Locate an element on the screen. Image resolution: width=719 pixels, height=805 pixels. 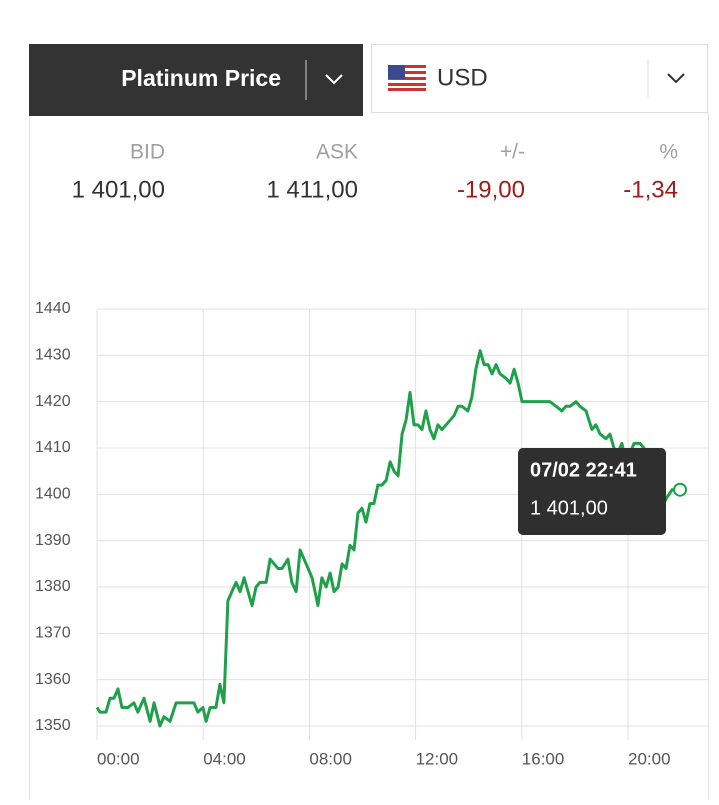
currency-select: USD is located at coordinates (539, 78).